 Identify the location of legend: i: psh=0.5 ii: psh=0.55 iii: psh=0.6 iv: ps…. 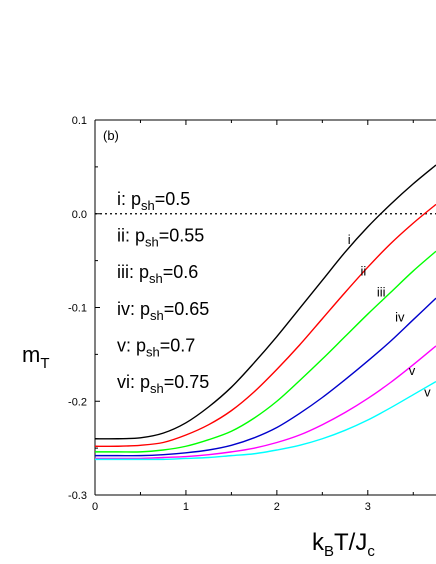
(163, 292).